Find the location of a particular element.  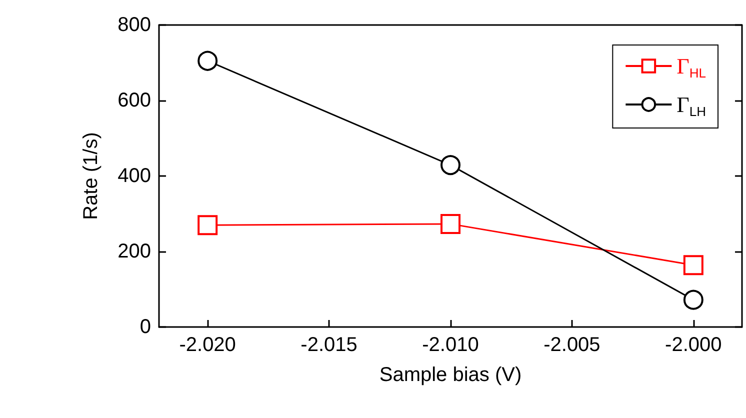

y-tick-label: 200 is located at coordinates (134, 251).